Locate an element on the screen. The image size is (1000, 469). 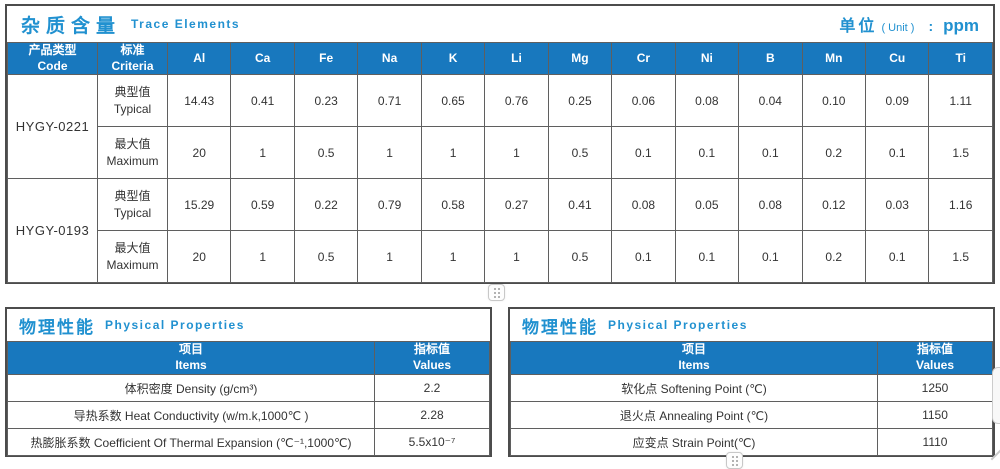
table-row: 退火点 Annealing Point (℃) 1150 is located at coordinates (751, 415).